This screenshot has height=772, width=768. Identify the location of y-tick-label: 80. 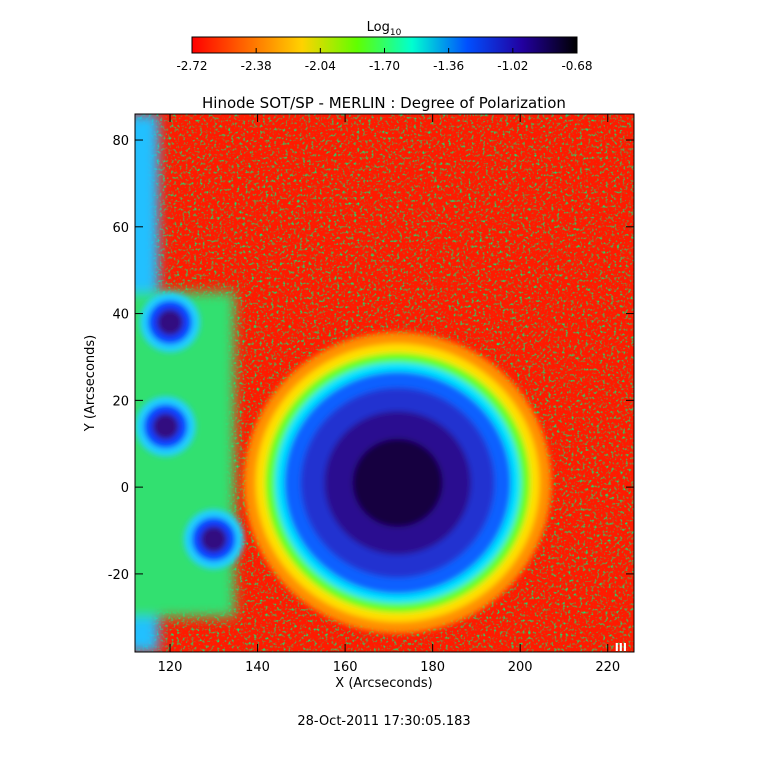
(120, 141).